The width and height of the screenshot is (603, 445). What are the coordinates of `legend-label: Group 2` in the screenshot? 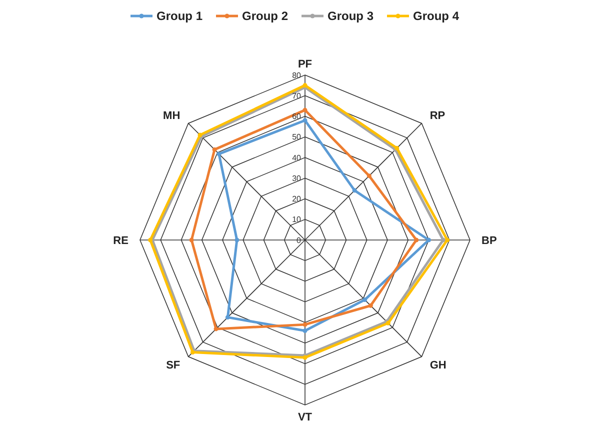 It's located at (265, 16).